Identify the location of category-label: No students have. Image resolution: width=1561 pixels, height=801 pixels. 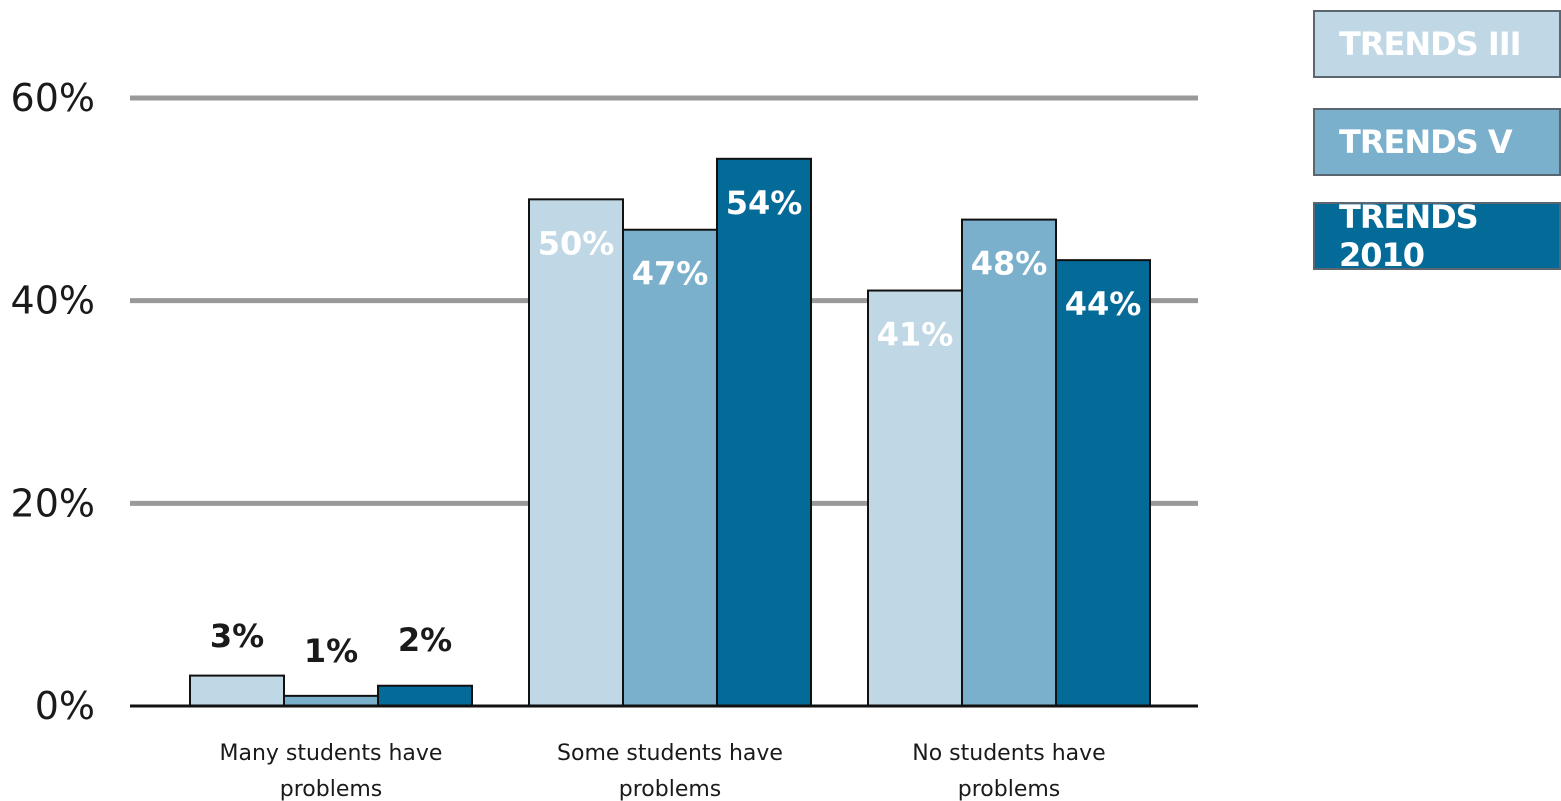
(1008, 753).